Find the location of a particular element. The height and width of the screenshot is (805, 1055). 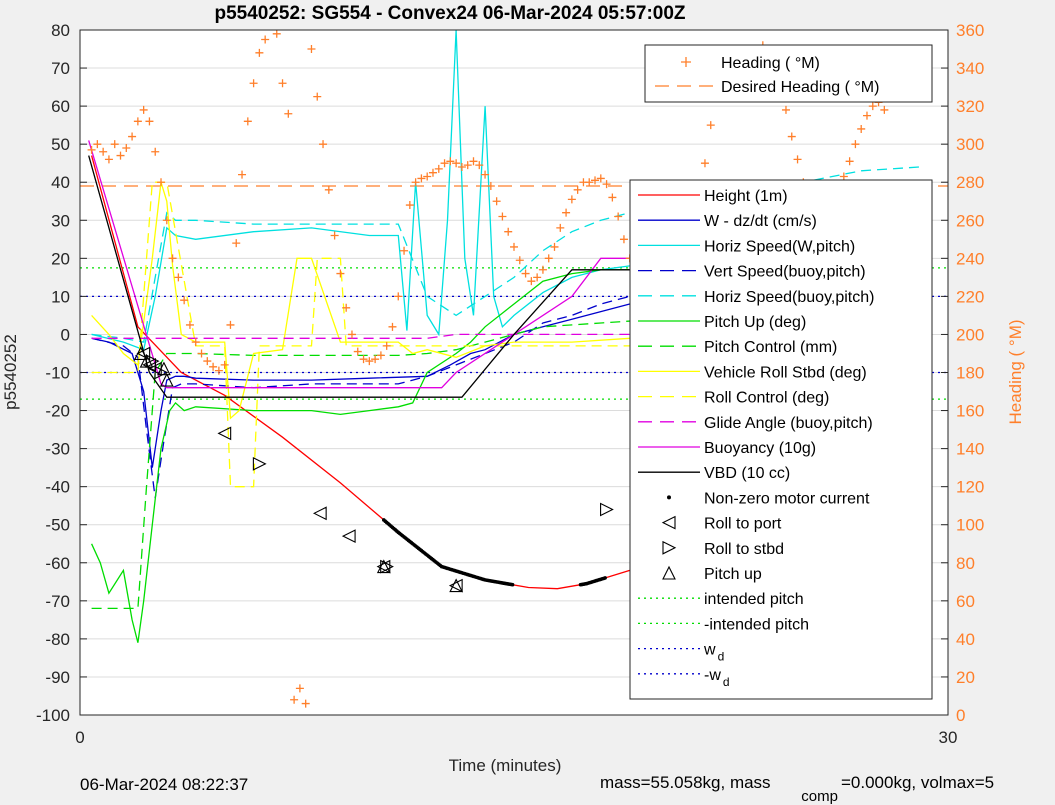

x-tick-label: 30 is located at coordinates (948, 737).